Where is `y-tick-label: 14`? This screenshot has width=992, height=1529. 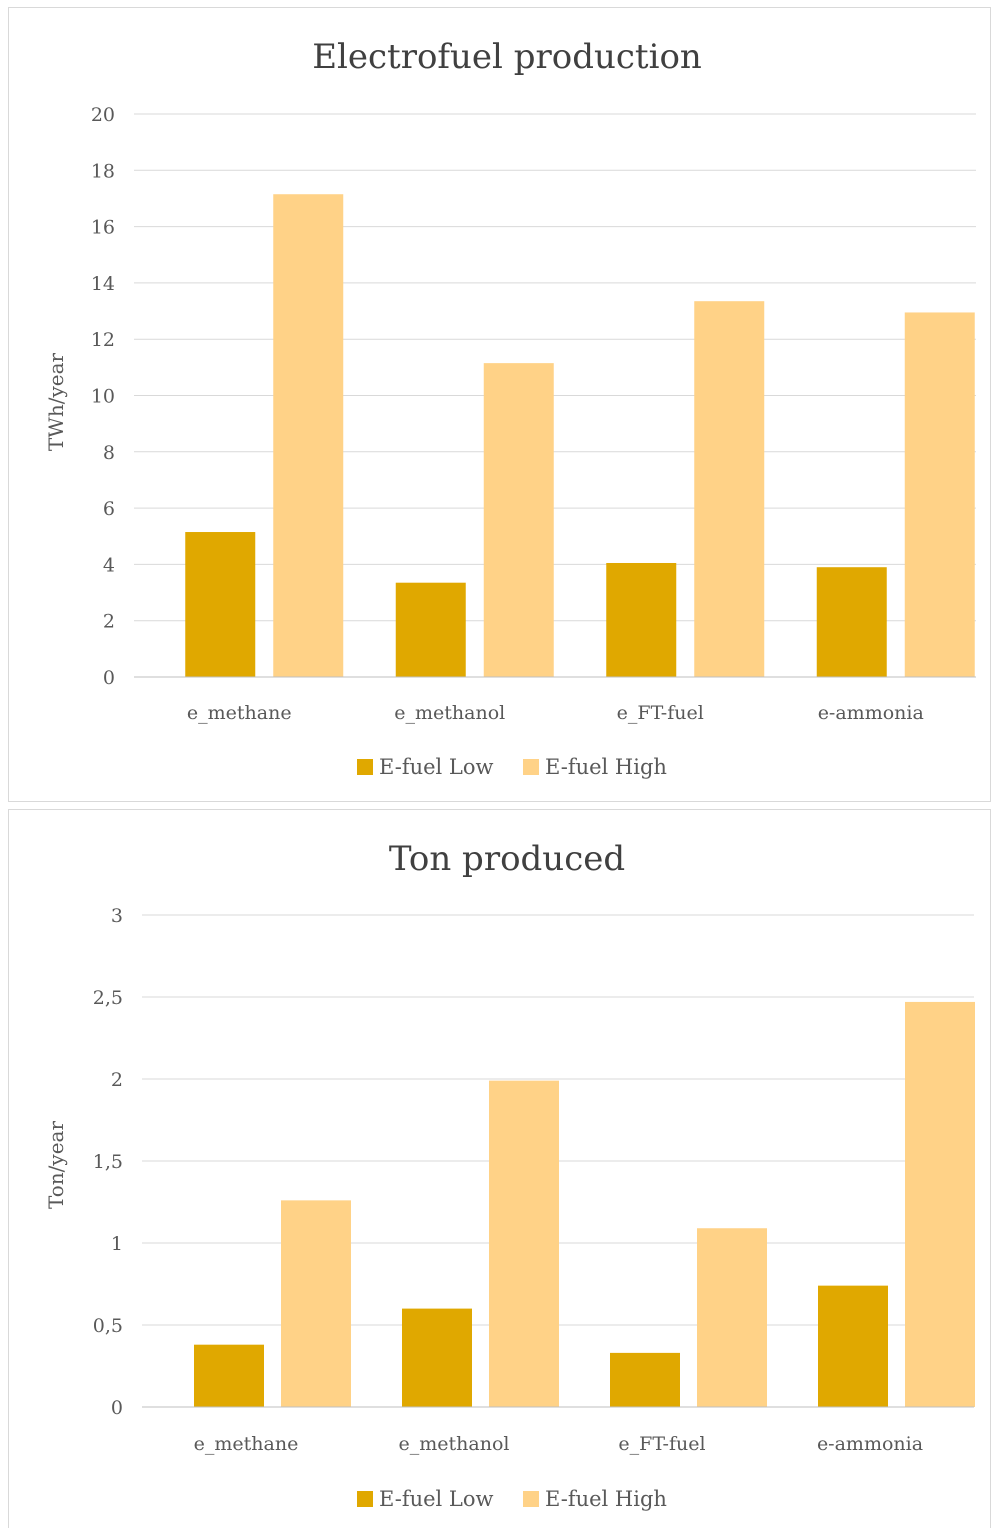 y-tick-label: 14 is located at coordinates (103, 284).